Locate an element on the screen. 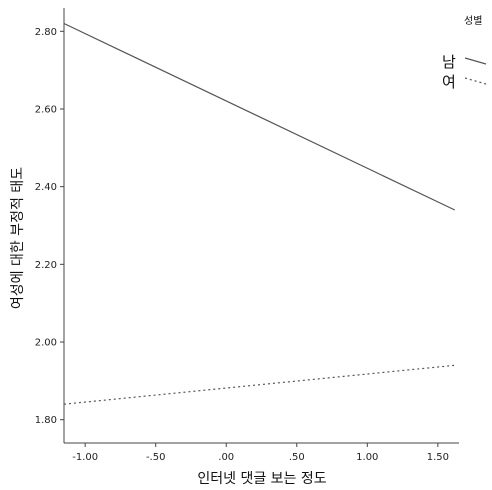 Image resolution: width=492 pixels, height=490 pixels. x-tick-label: 1.00 is located at coordinates (367, 457).